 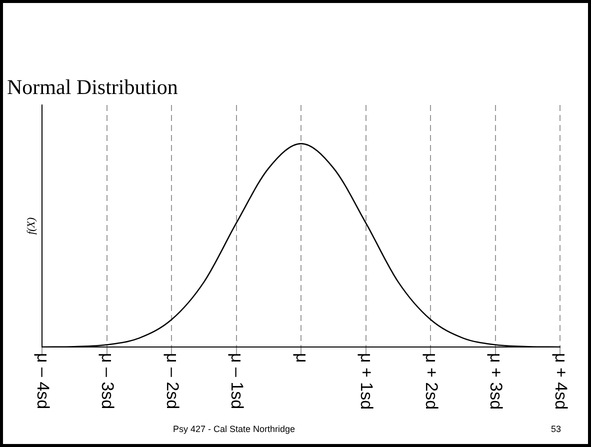 What do you see at coordinates (366, 381) in the screenshot?
I see `x-tick-label: μ + 1sd` at bounding box center [366, 381].